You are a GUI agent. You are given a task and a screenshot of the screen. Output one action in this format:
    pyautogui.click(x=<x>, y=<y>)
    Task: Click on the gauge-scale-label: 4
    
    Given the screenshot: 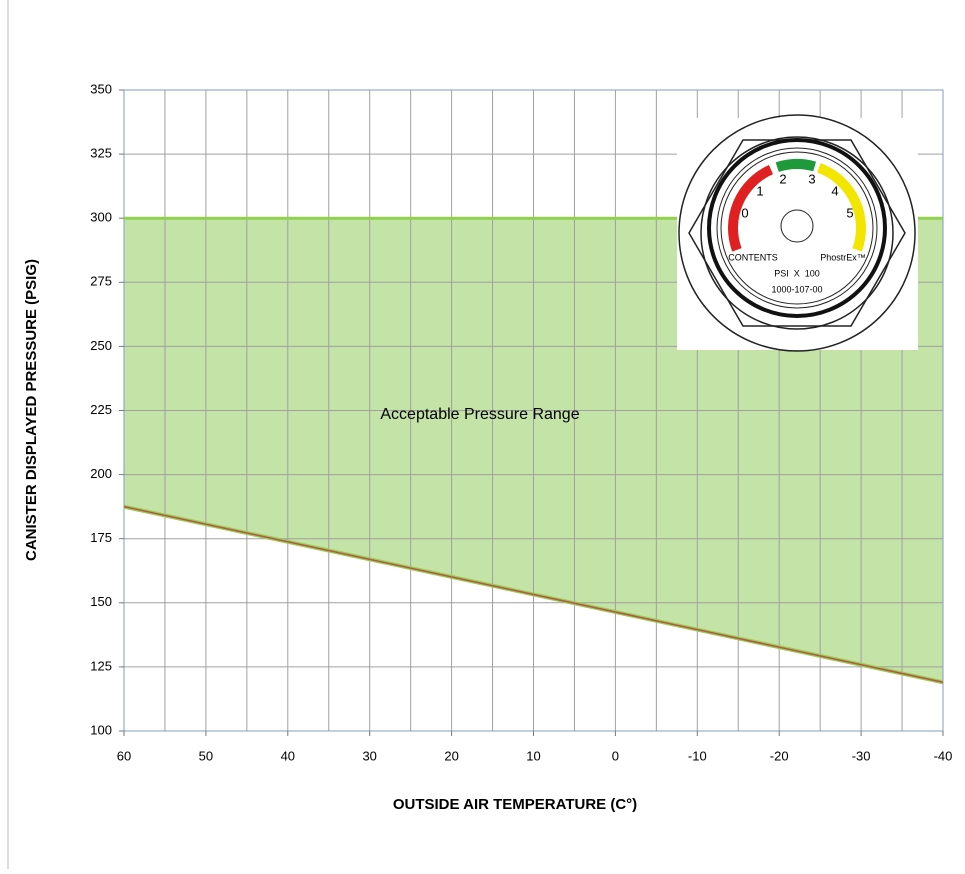 What is the action you would take?
    pyautogui.click(x=834, y=190)
    